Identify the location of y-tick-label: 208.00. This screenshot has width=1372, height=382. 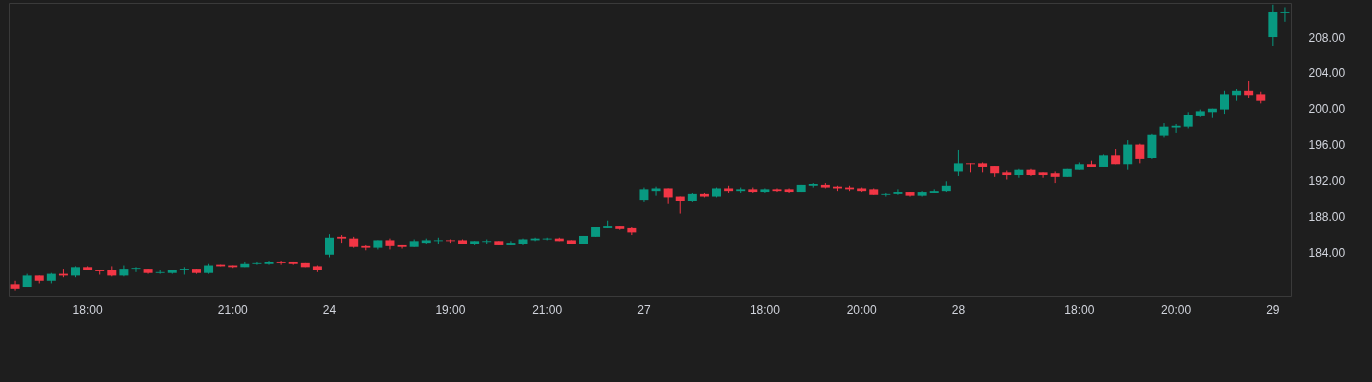
(1327, 37).